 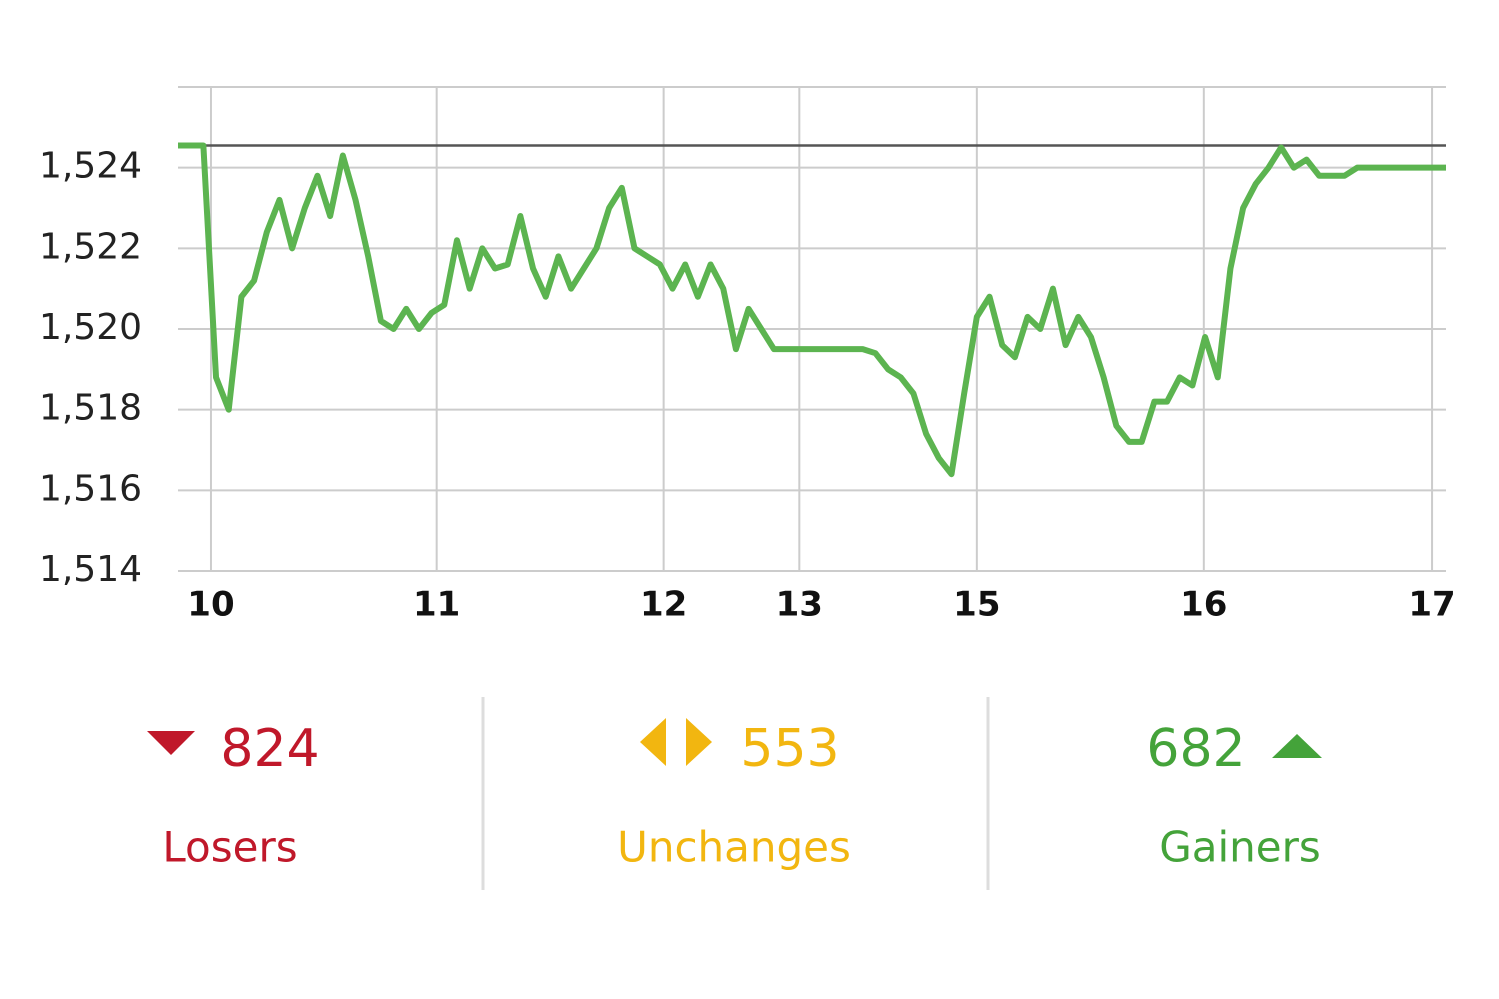 What do you see at coordinates (699, 742) in the screenshot?
I see `right-icon` at bounding box center [699, 742].